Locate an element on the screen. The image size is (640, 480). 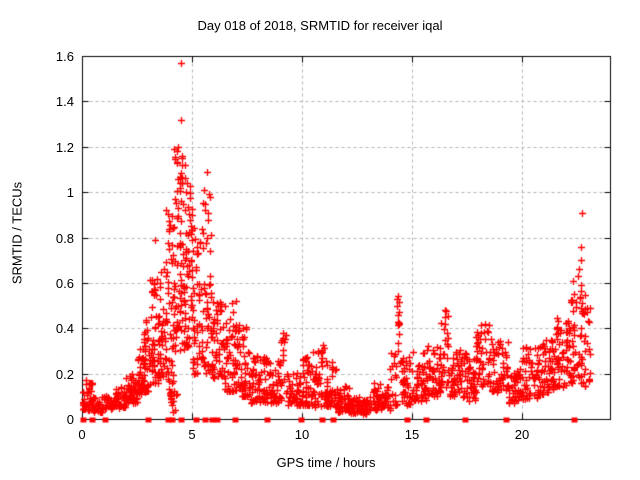
x-tick-label-5: 5 is located at coordinates (192, 434).